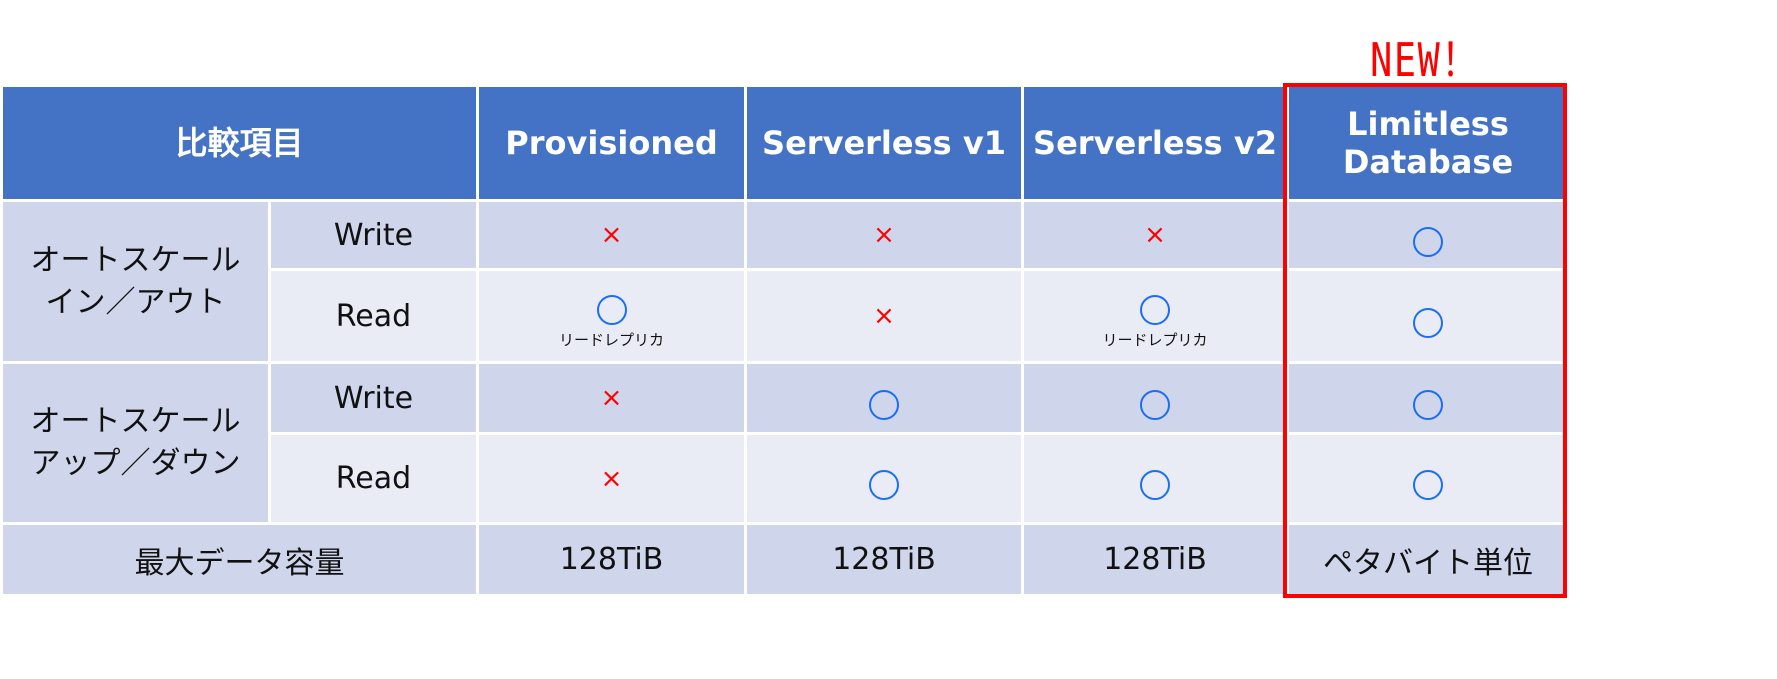 The width and height of the screenshot is (1777, 679). I want to click on group-label: オートスケール イン／アウト, so click(135, 281).